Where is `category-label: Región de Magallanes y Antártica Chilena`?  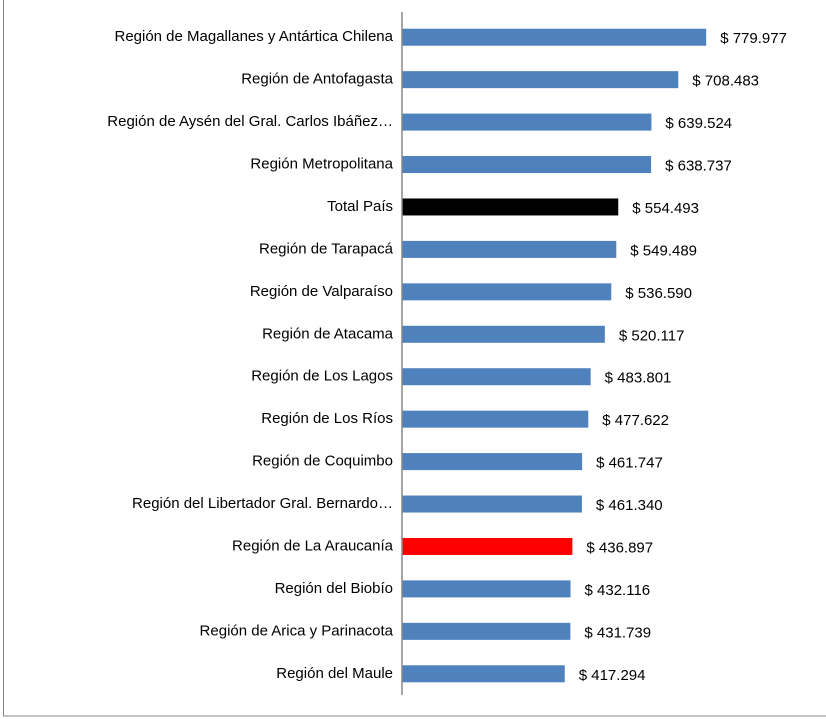
category-label: Región de Magallanes y Antártica Chilena is located at coordinates (253, 36).